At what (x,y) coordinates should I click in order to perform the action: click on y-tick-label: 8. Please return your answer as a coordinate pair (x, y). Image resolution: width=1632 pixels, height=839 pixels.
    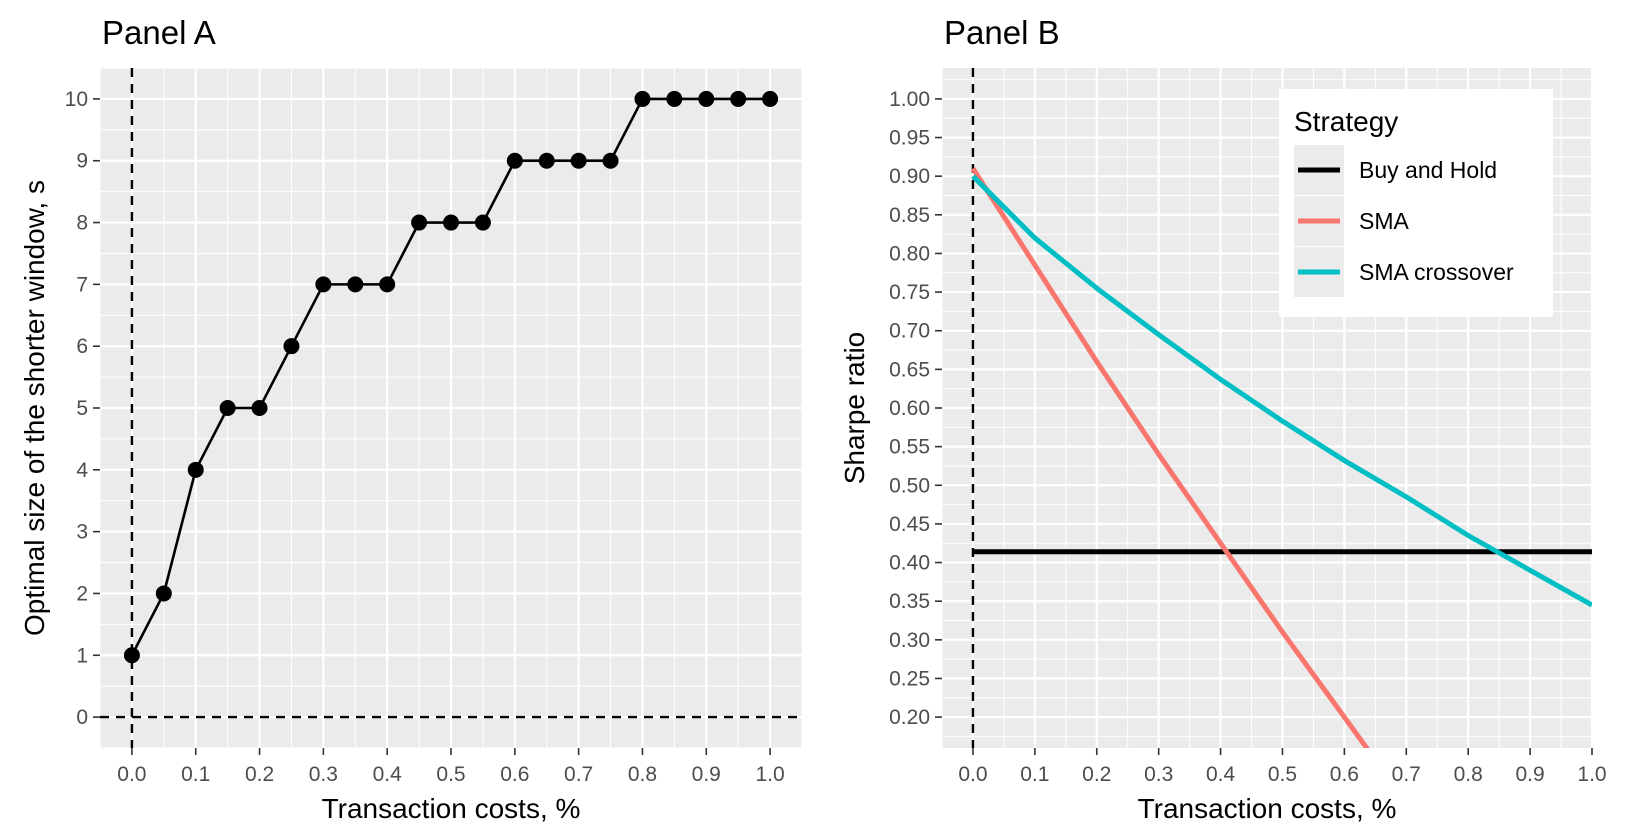
    Looking at the image, I should click on (82, 223).